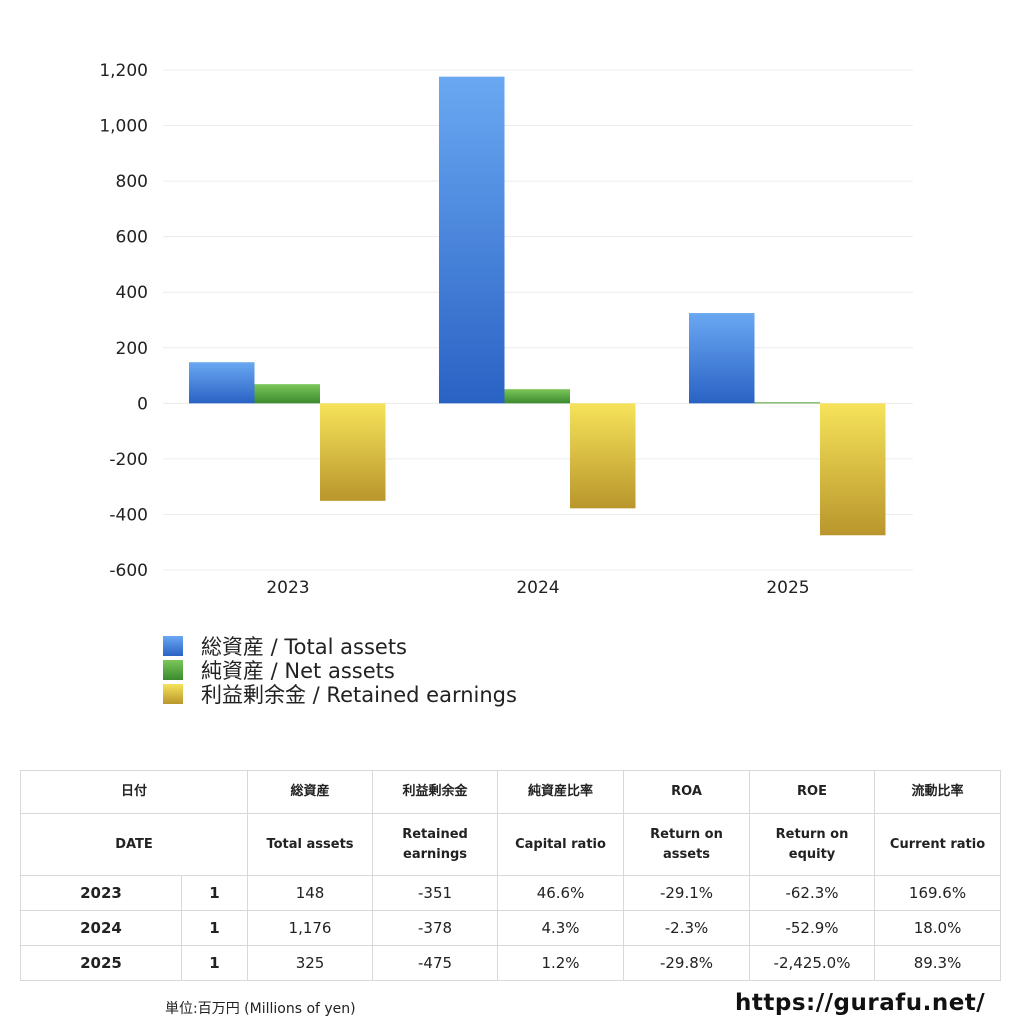 This screenshot has width=1024, height=1024. Describe the element at coordinates (938, 792) in the screenshot. I see `header-current-ratio-jp: 流動比率` at that location.